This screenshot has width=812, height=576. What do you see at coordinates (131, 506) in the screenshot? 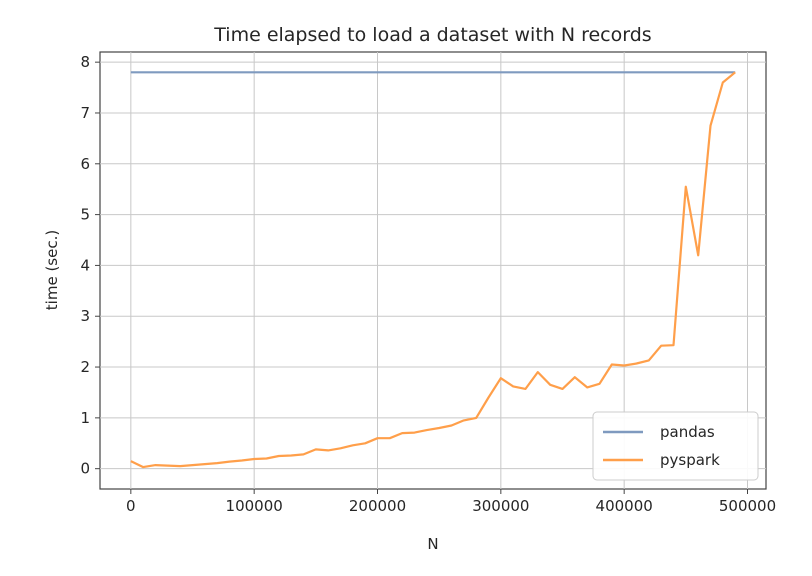
I see `x-tick-label: 0` at bounding box center [131, 506].